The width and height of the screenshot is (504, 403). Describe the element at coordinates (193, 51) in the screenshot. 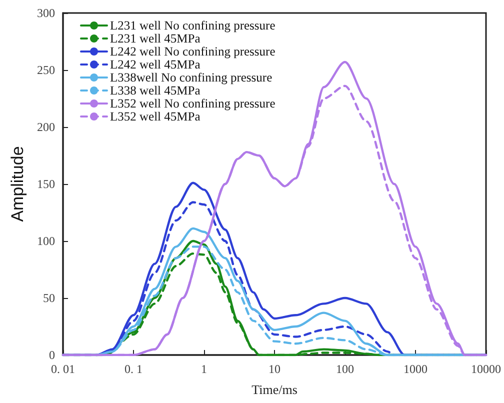

I see `legend-label: L242 well No confining pressure` at that location.